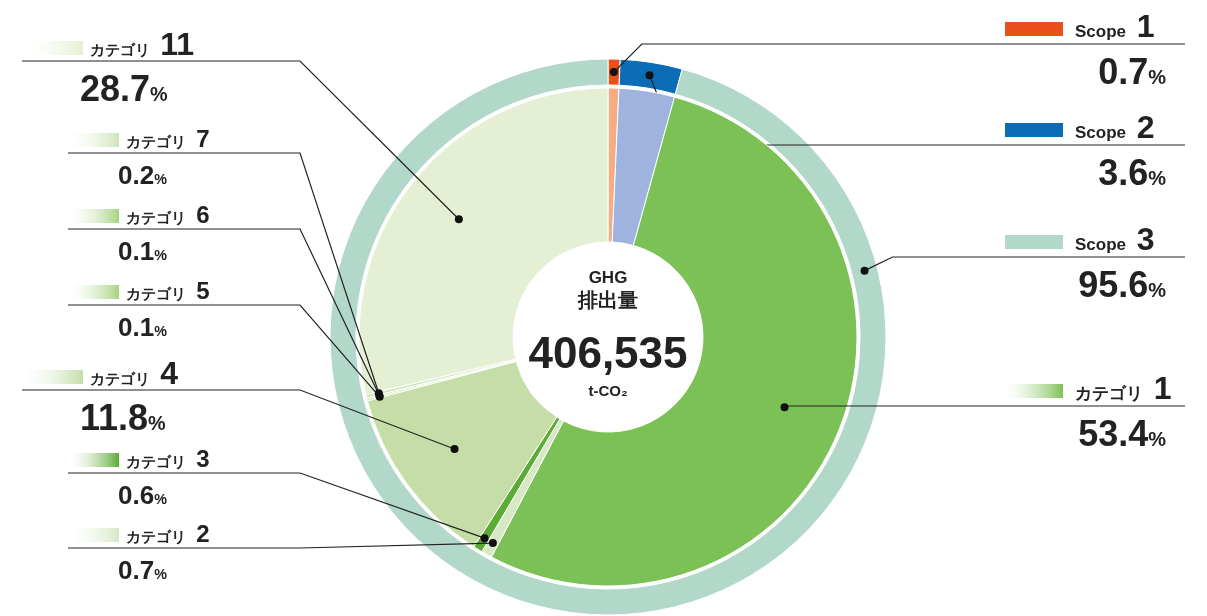 The width and height of the screenshot is (1207, 616). Describe the element at coordinates (1115, 127) in the screenshot. I see `legend-label: Scope 2` at that location.